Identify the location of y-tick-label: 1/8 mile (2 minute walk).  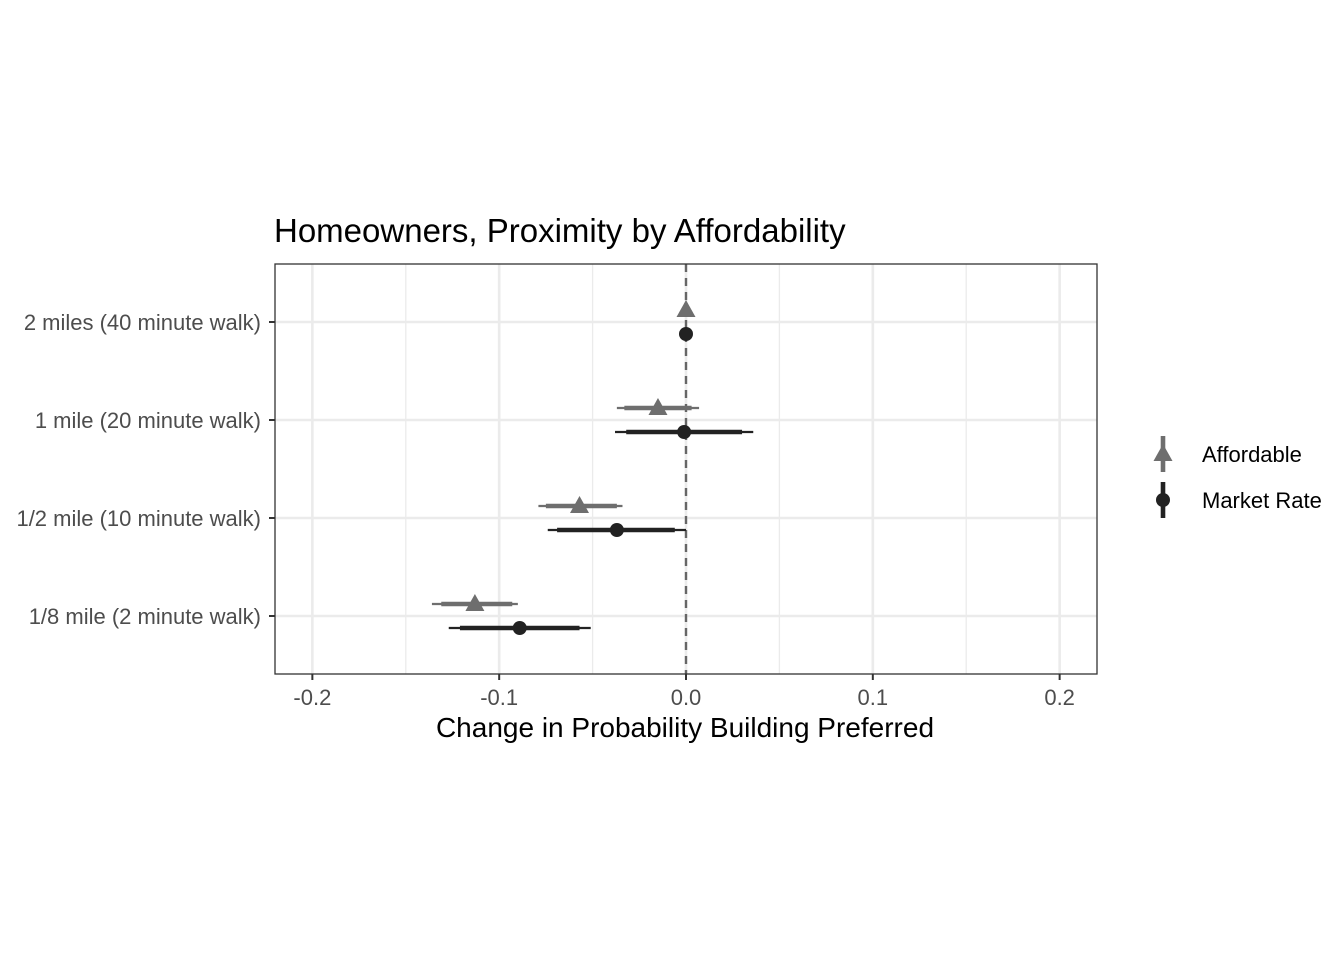
(145, 616).